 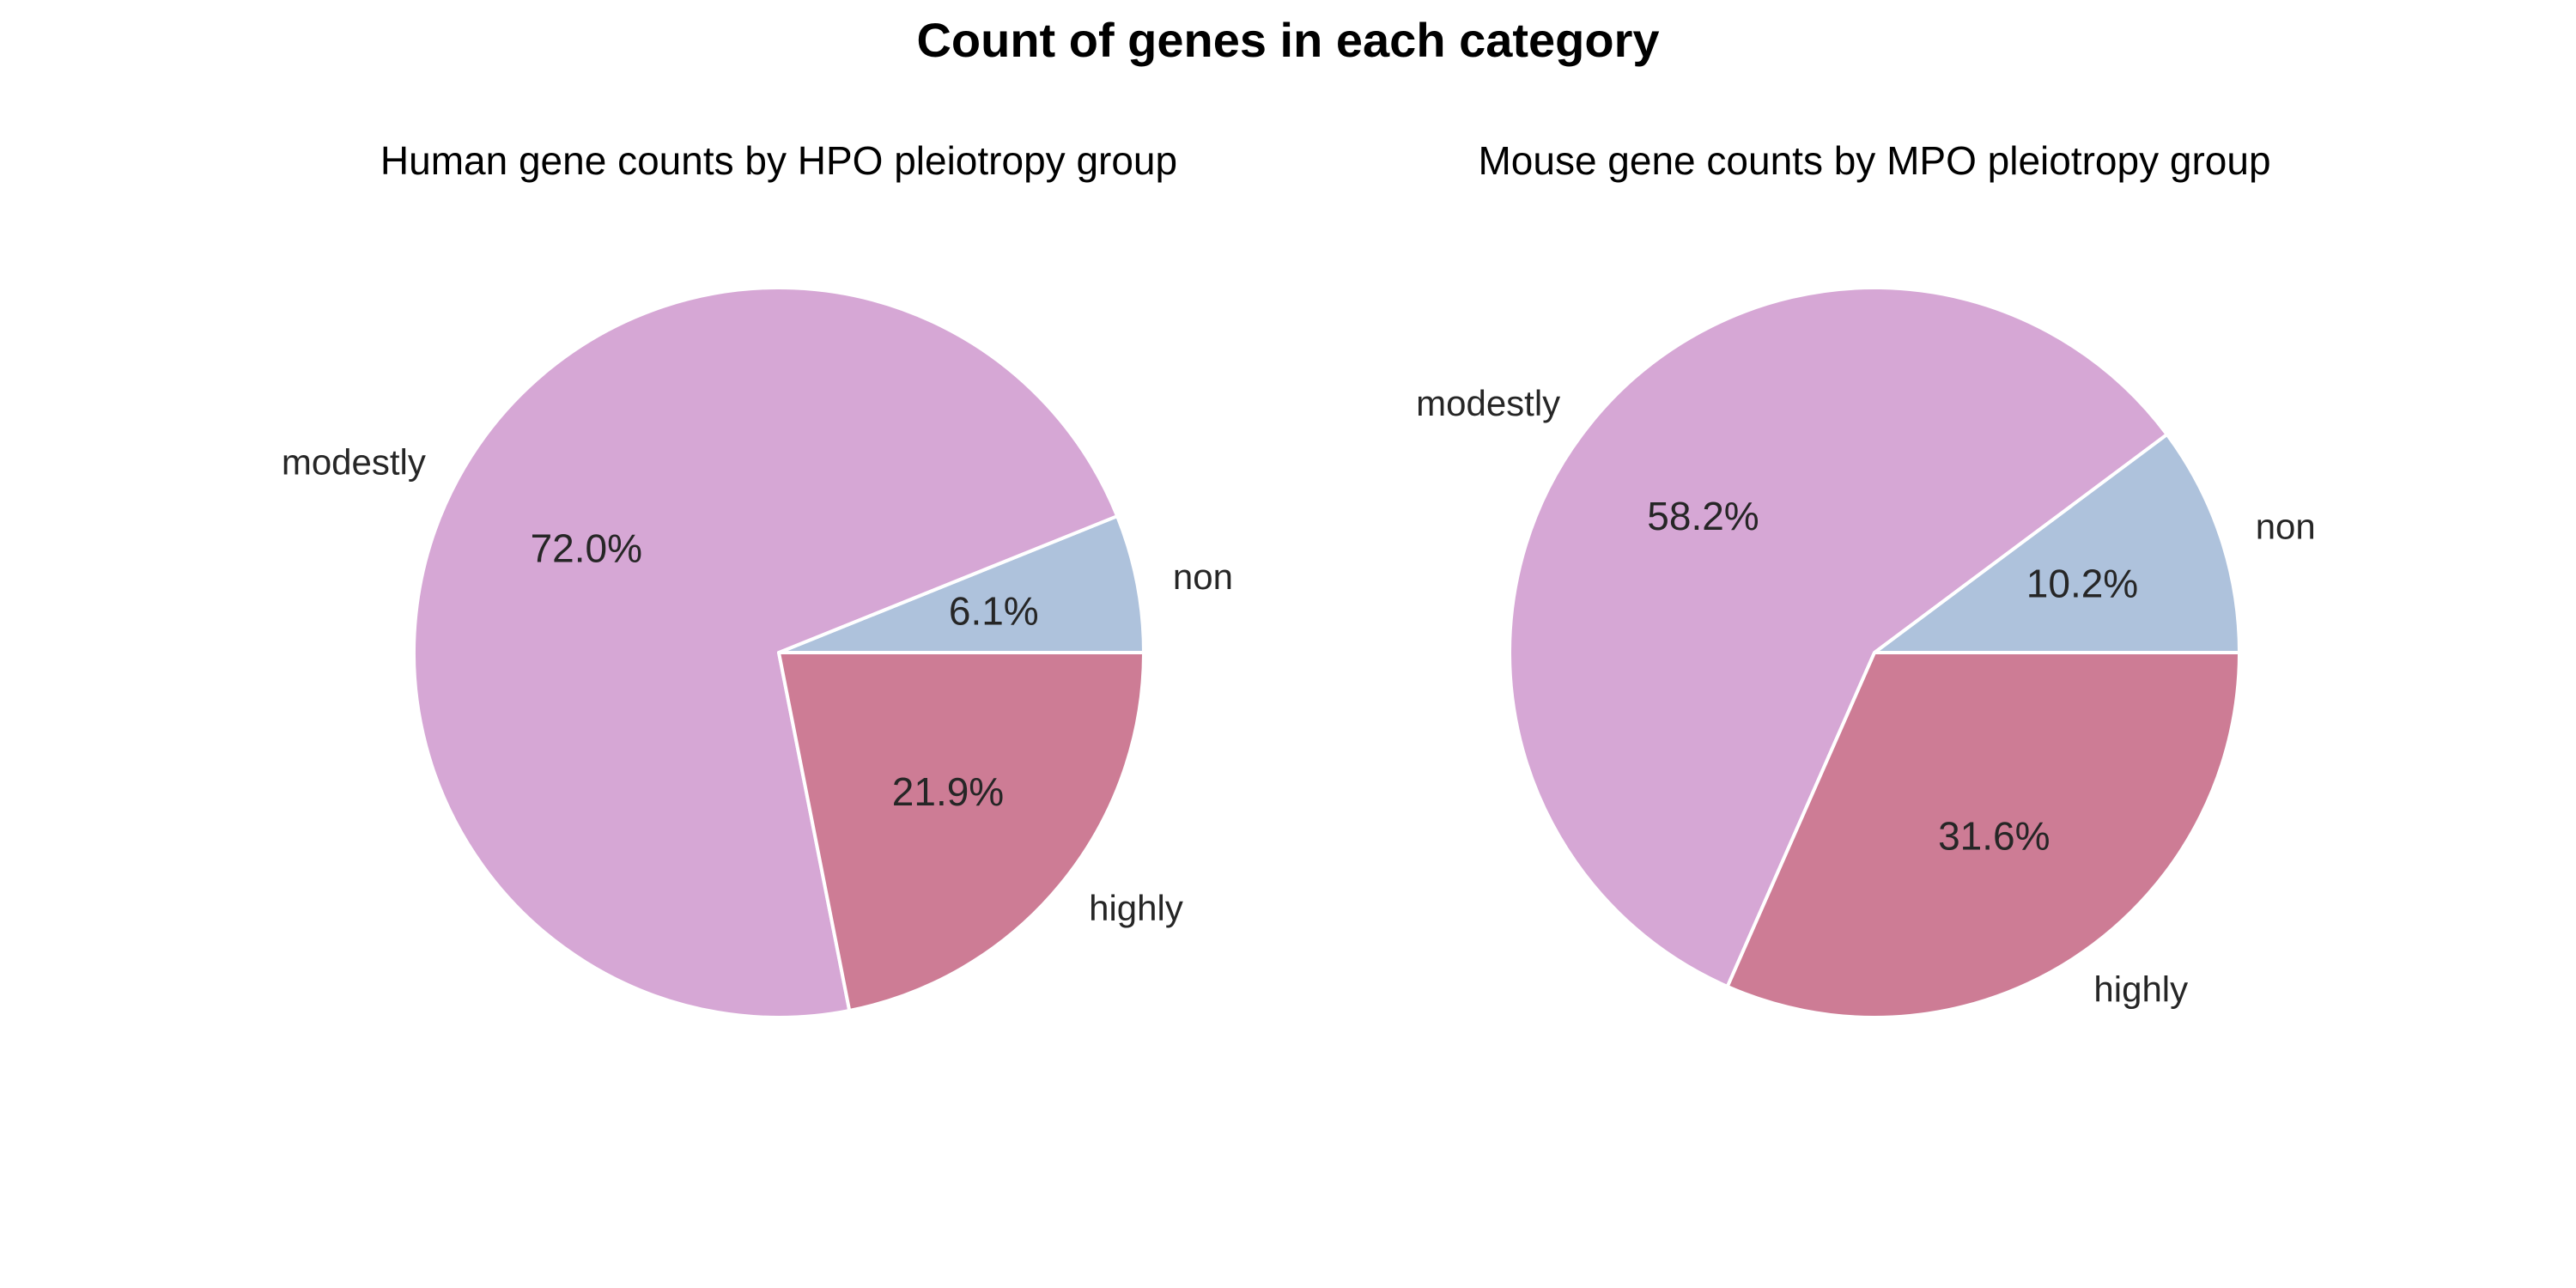 I want to click on mouse-slice-highly, so click(x=1983, y=835).